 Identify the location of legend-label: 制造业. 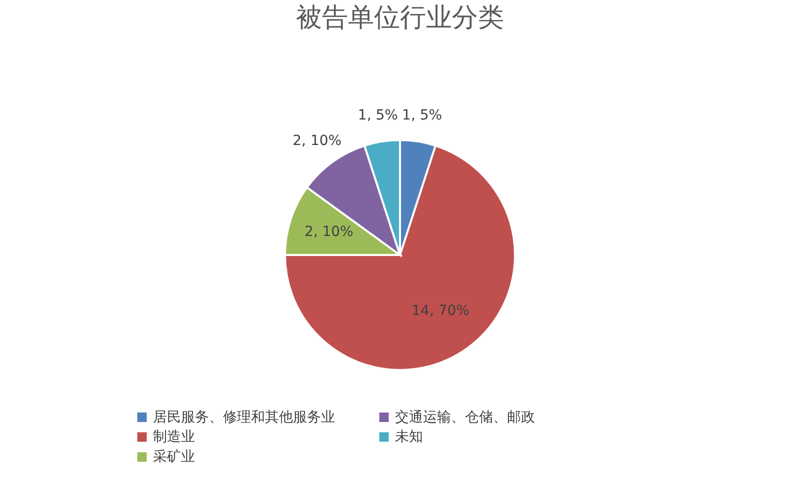
(174, 437).